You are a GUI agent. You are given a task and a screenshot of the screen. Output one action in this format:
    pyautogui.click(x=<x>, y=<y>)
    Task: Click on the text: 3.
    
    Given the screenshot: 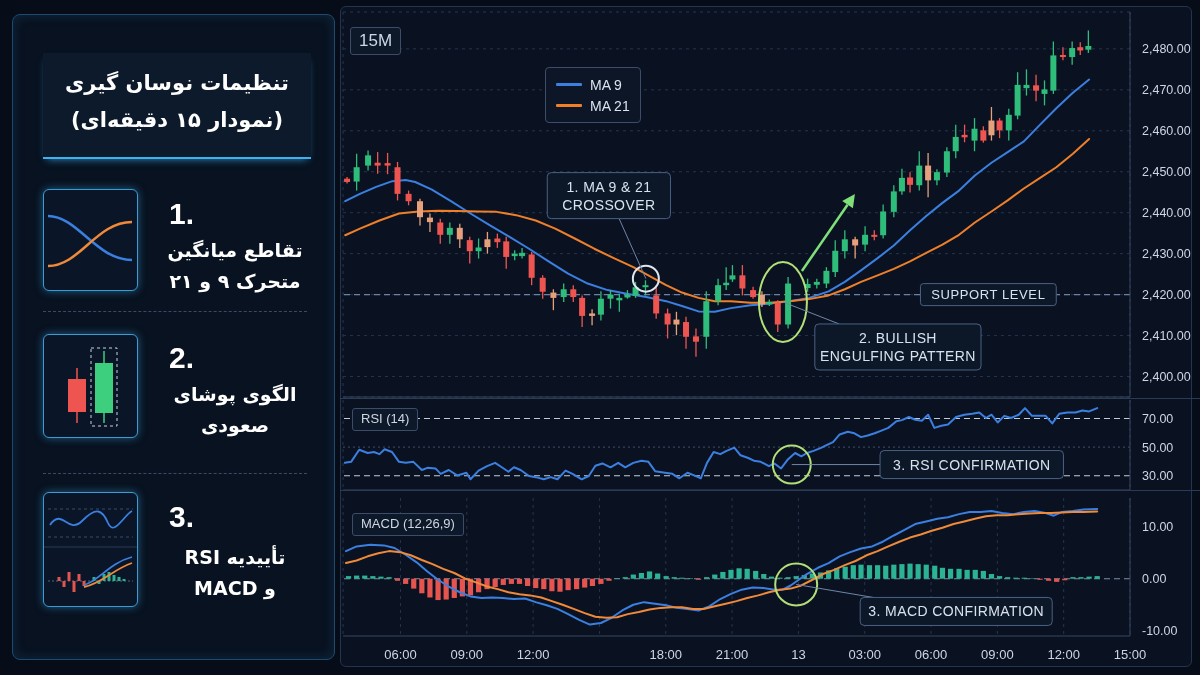 What is the action you would take?
    pyautogui.click(x=182, y=516)
    